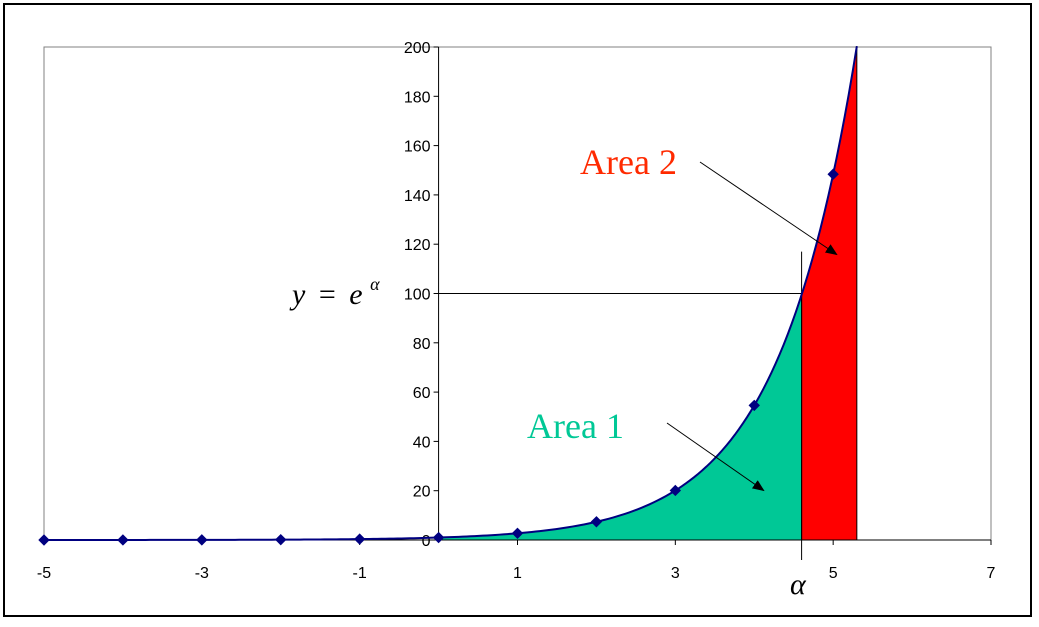 The width and height of the screenshot is (1039, 627). What do you see at coordinates (575, 426) in the screenshot?
I see `area-1-label: Area 1` at bounding box center [575, 426].